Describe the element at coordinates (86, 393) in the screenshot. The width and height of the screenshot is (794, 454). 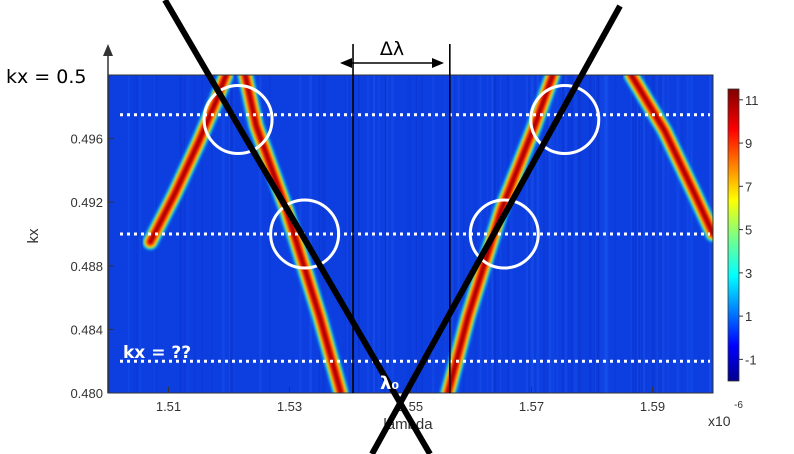
I see `y-tick-label: 0.480` at that location.